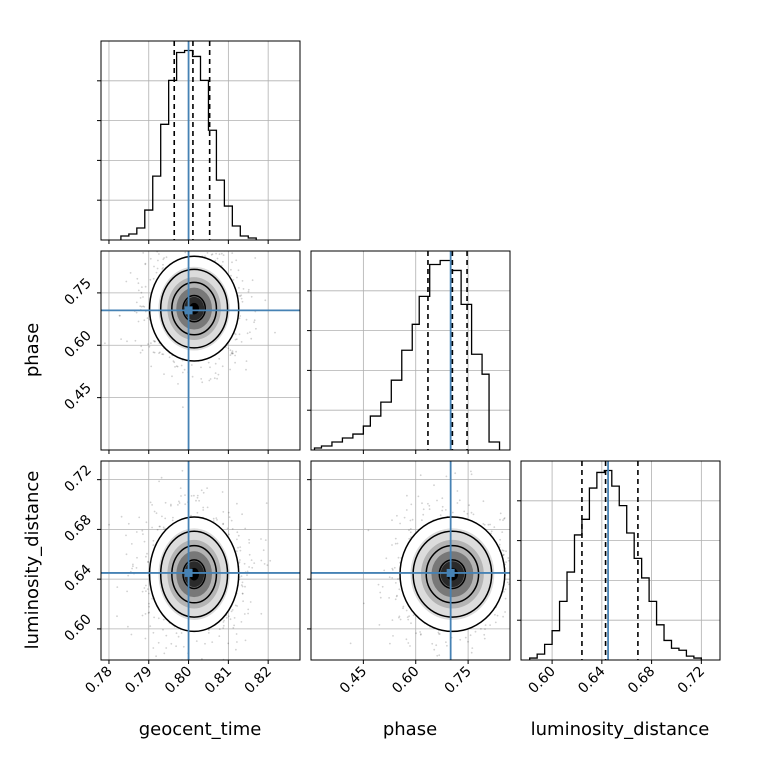 Image resolution: width=760 pixels, height=760 pixels. I want to click on tick-label-x: 0.81, so click(218, 680).